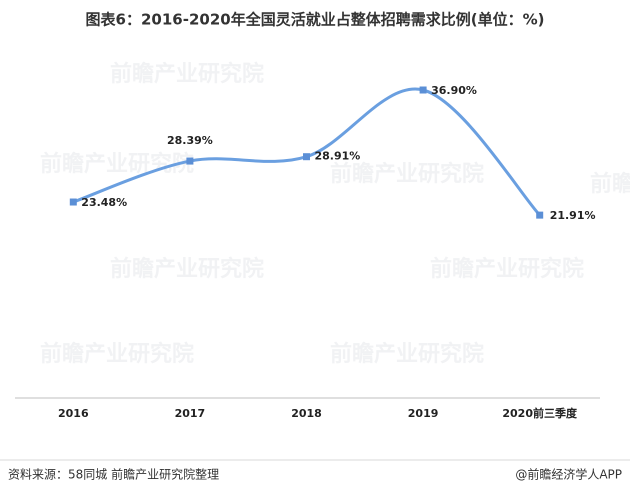 Image resolution: width=630 pixels, height=494 pixels. Describe the element at coordinates (306, 413) in the screenshot. I see `x-tick-label: 2018` at that location.